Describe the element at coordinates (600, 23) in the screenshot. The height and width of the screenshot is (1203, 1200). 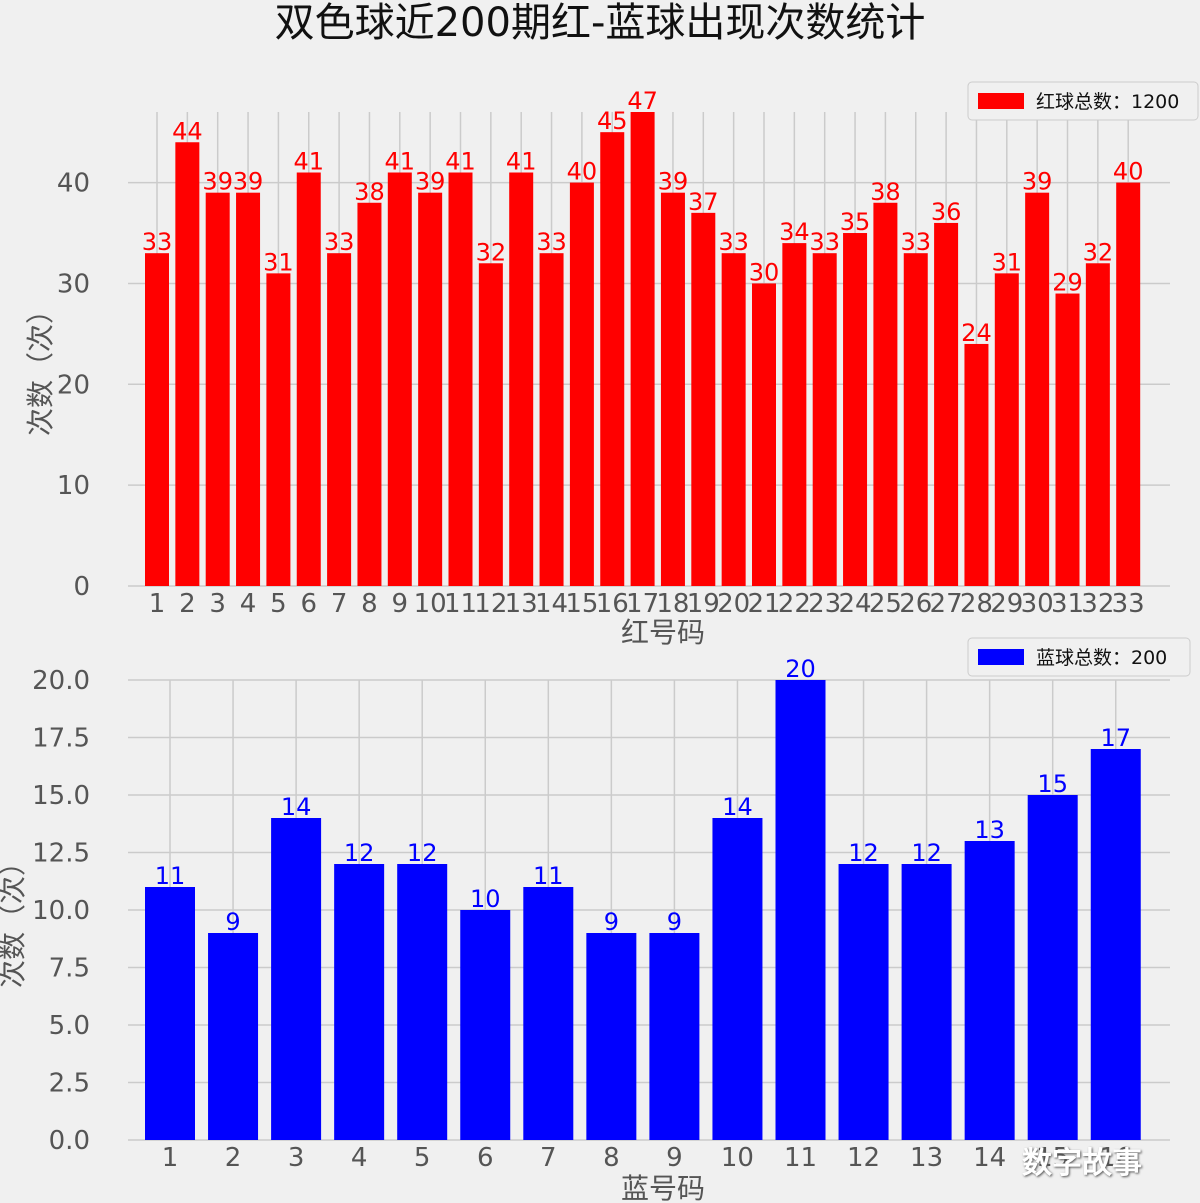
I see `page-title: 双色球近200期红-蓝球出现次数统计` at that location.